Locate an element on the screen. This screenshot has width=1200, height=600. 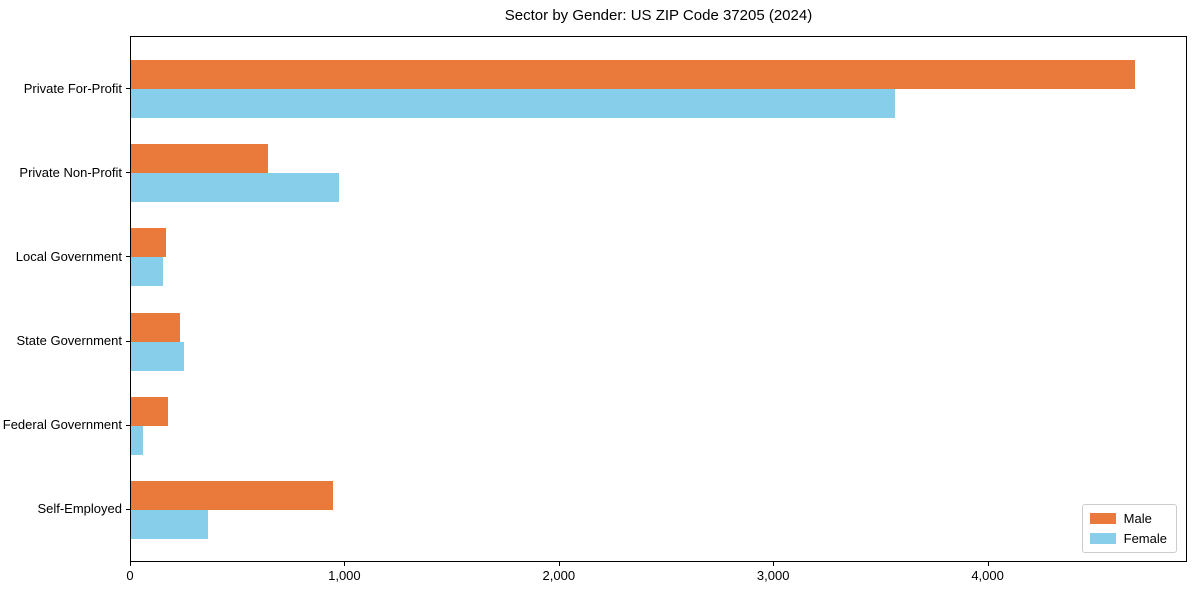
legend-entry-male: Male is located at coordinates (1128, 518).